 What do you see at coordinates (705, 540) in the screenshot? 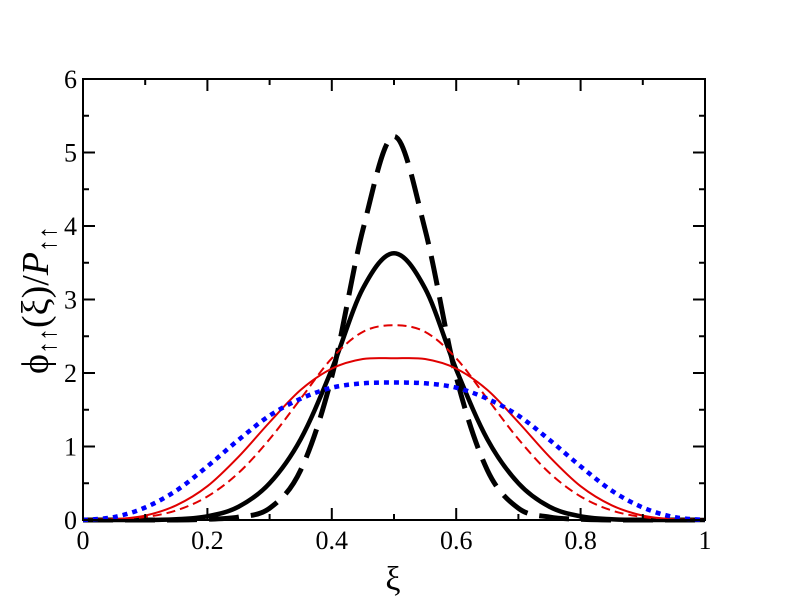
I see `x-tick-label: 1` at bounding box center [705, 540].